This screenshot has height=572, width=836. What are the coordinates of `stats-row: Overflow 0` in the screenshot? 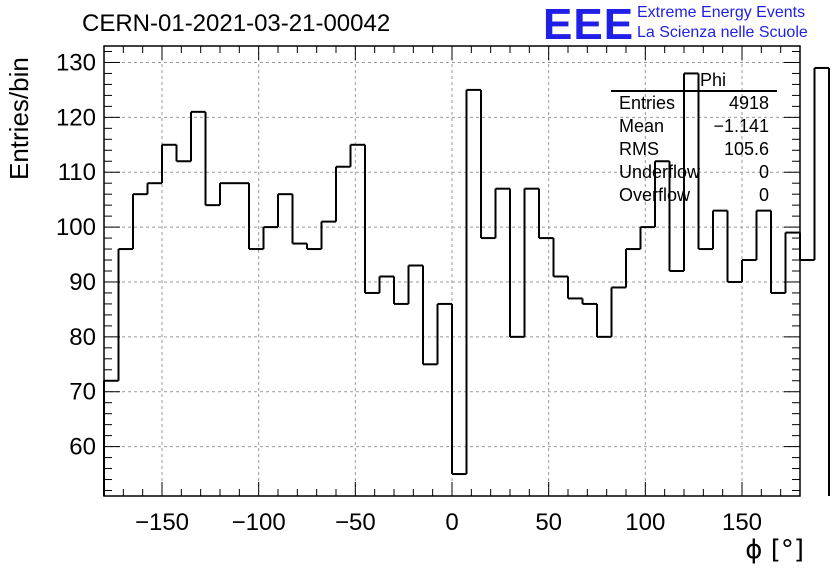 It's located at (694, 195).